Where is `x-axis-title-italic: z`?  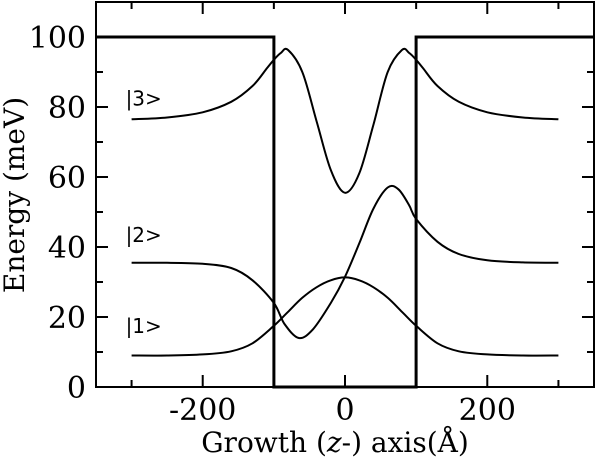 x-axis-title-italic: z is located at coordinates (334, 442).